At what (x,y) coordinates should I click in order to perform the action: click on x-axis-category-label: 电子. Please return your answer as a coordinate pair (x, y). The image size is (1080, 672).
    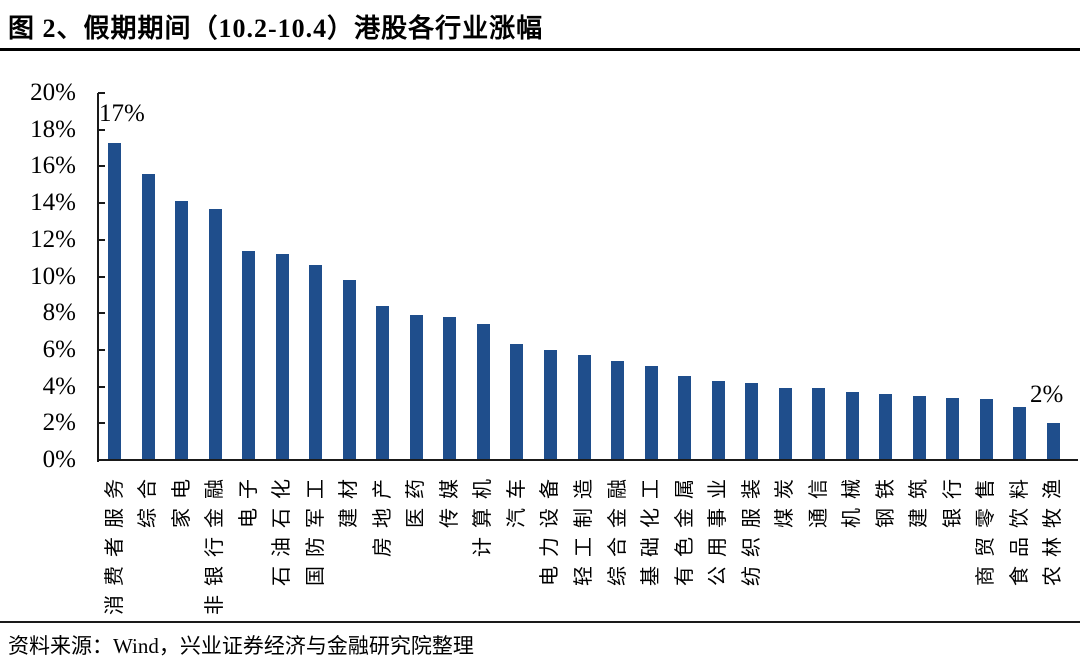
    Looking at the image, I should click on (249, 499).